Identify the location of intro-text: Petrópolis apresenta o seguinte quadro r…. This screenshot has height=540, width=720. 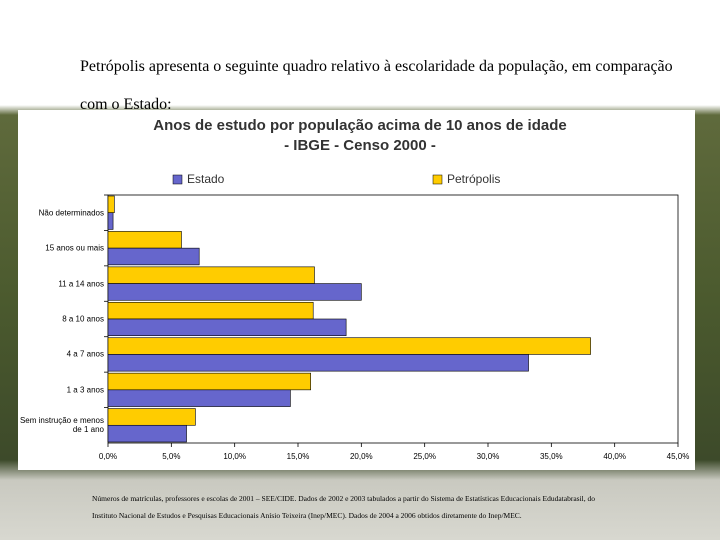
(376, 85).